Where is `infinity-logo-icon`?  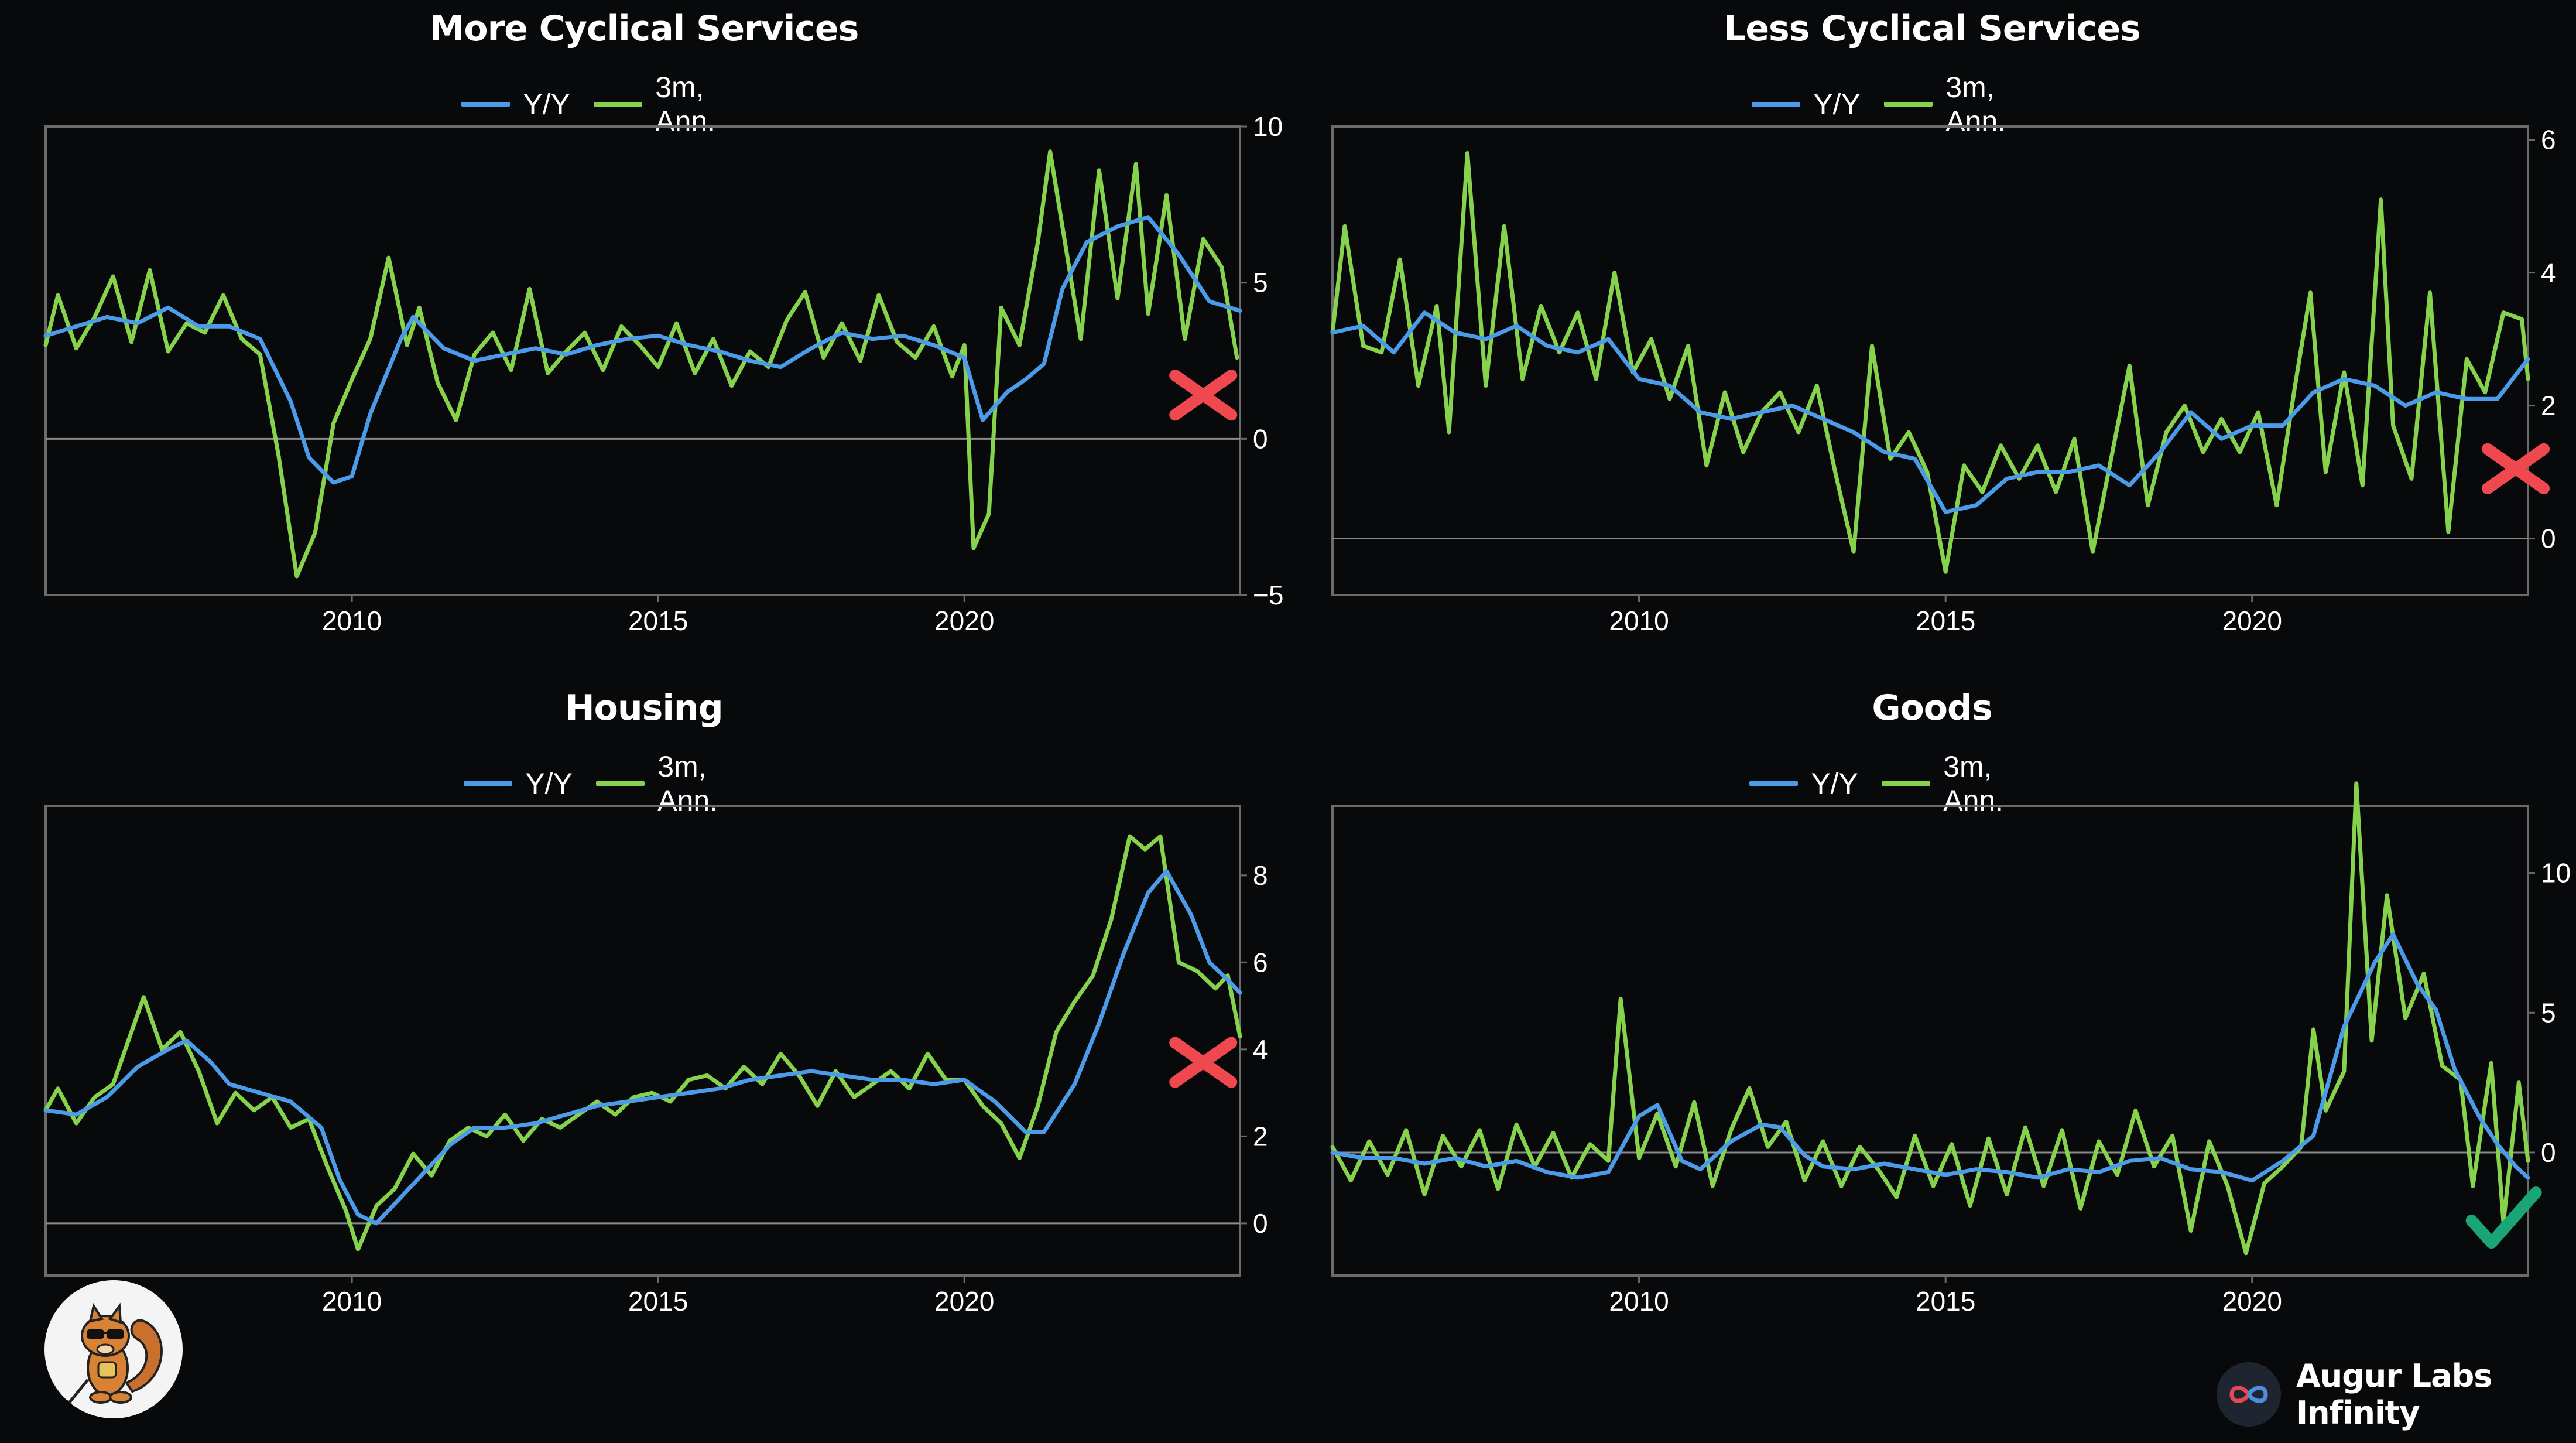 infinity-logo-icon is located at coordinates (2249, 1395).